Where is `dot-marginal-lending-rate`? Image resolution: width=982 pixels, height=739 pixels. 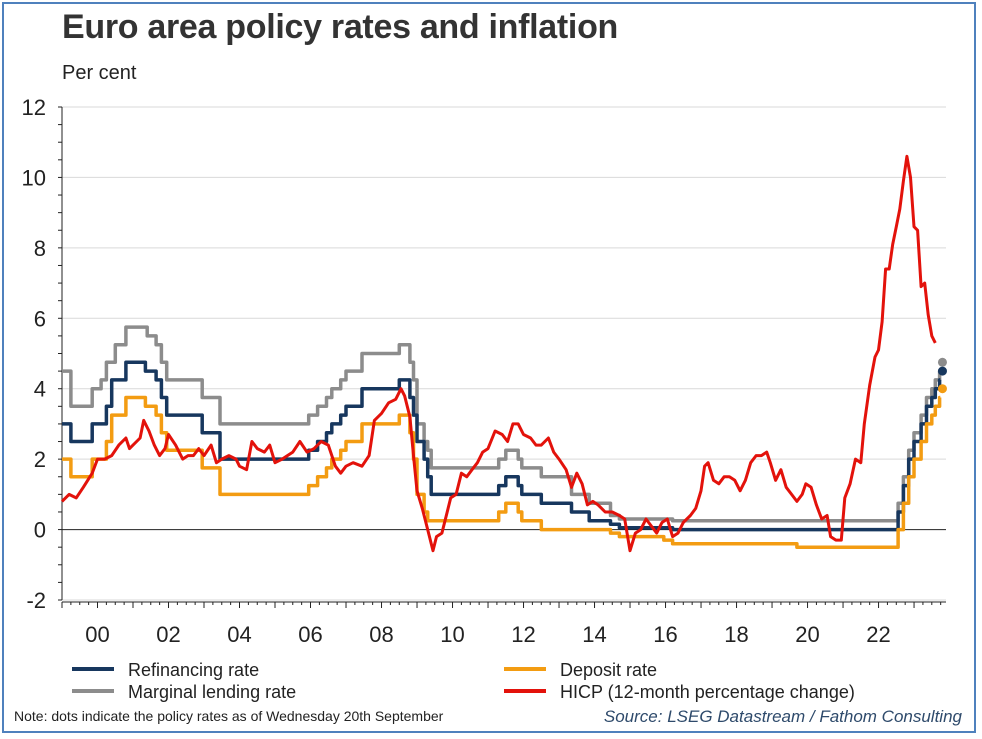 dot-marginal-lending-rate is located at coordinates (942, 362).